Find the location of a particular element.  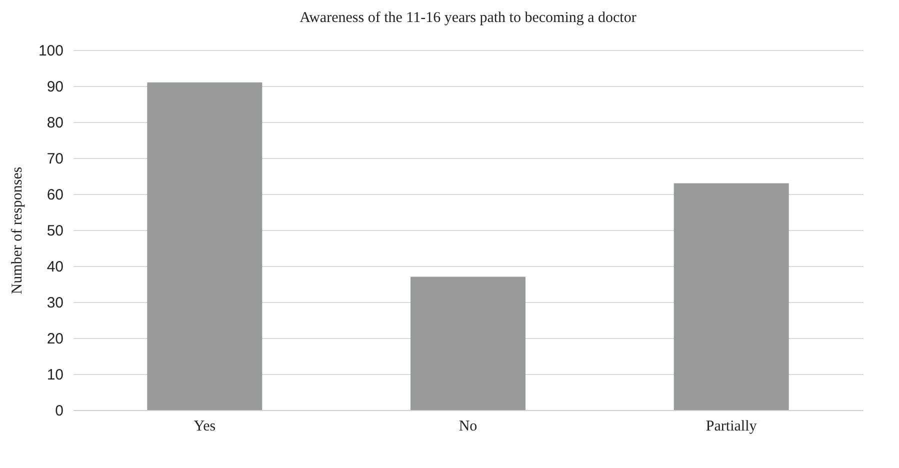

x-tick-label: No is located at coordinates (468, 426).